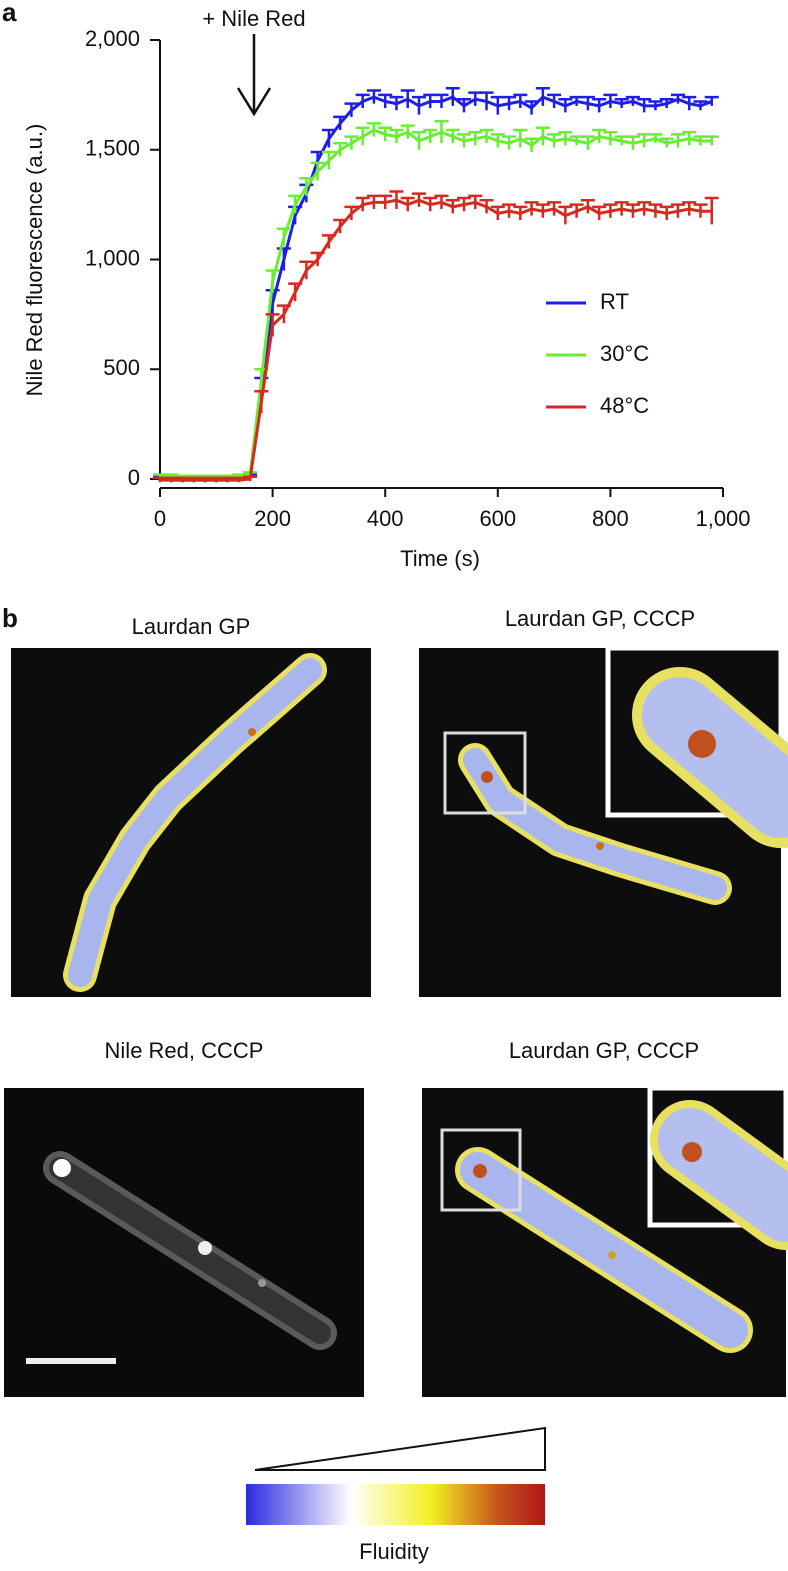 The image size is (788, 1571). What do you see at coordinates (184, 1050) in the screenshot?
I see `image-title: Nile Red, CCCP` at bounding box center [184, 1050].